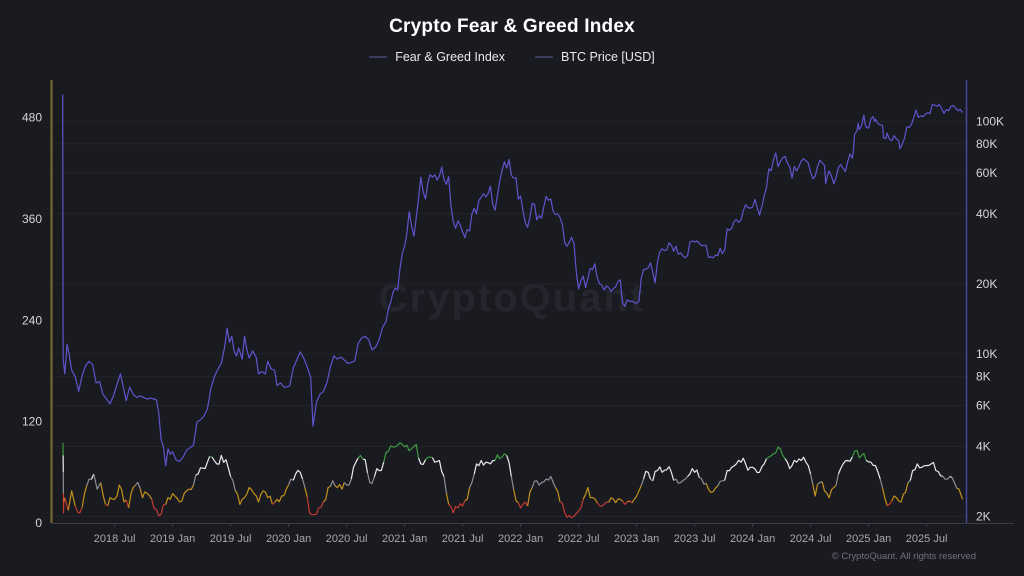  Describe the element at coordinates (983, 406) in the screenshot. I see `right-axis-tick-label: 6K` at that location.